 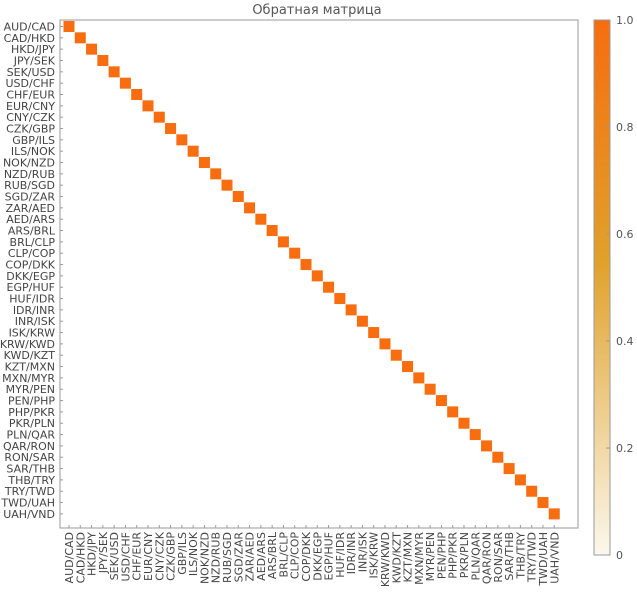 What do you see at coordinates (103, 552) in the screenshot?
I see `x-tick-label: JPY/SEK` at bounding box center [103, 552].